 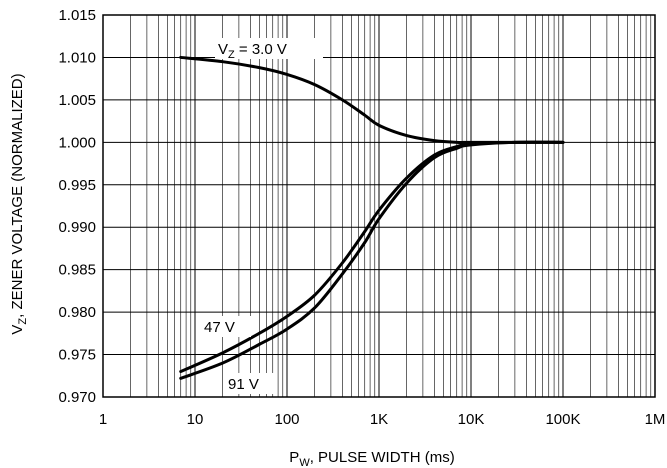 I want to click on y-tick-label: 0.995, so click(x=77, y=185).